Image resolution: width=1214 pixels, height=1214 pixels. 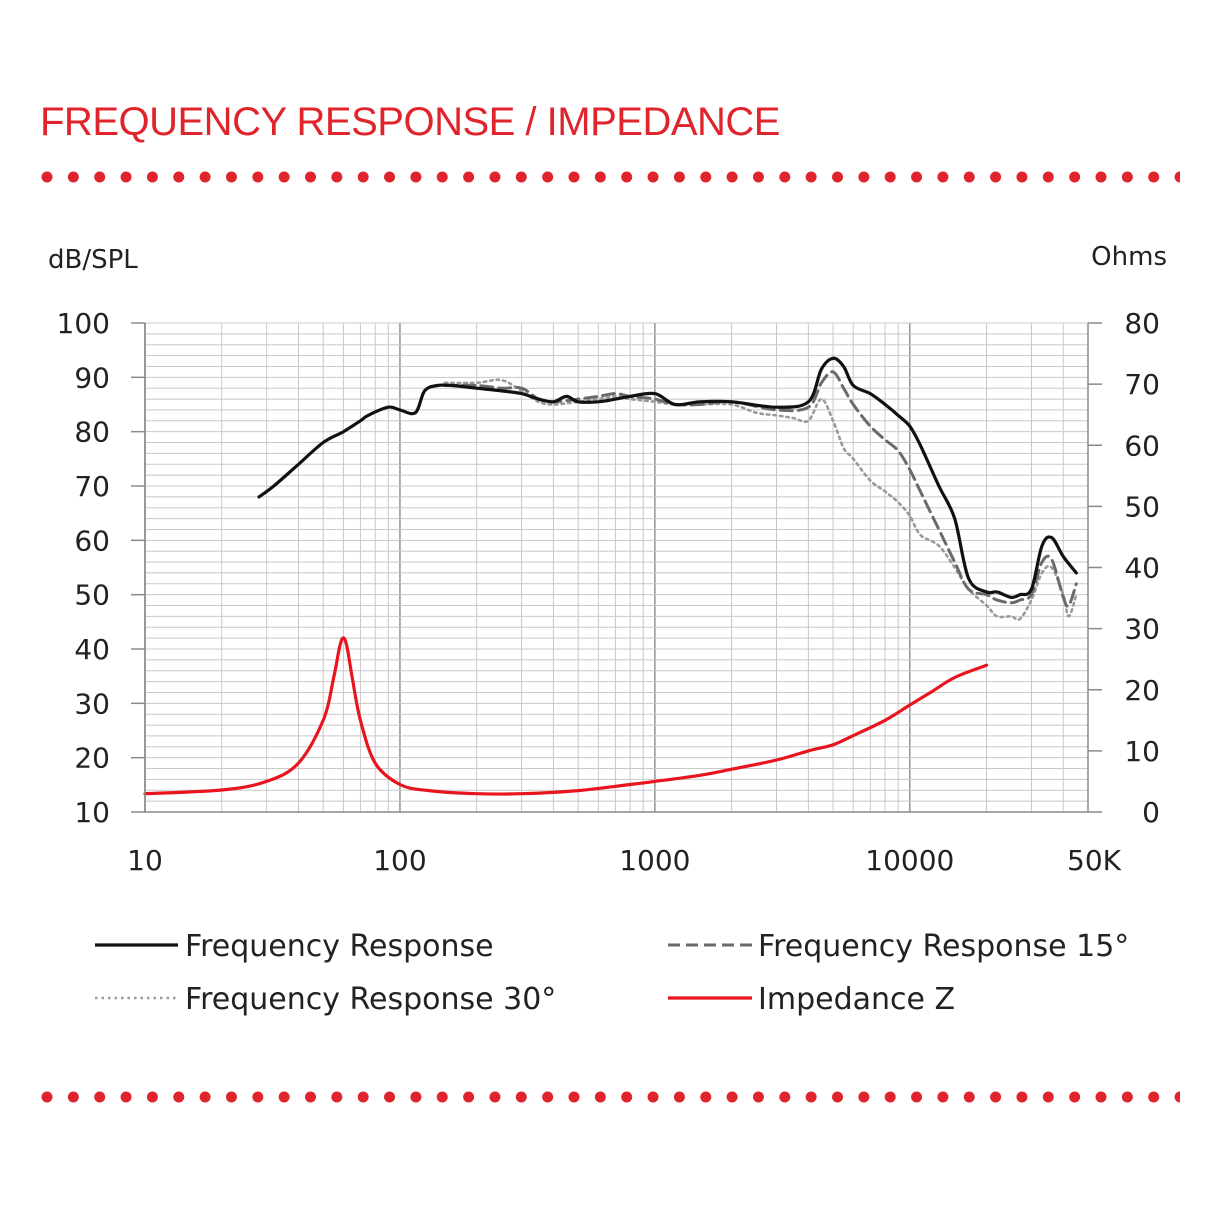 I want to click on y2-tick-label: 60, so click(x=1142, y=445).